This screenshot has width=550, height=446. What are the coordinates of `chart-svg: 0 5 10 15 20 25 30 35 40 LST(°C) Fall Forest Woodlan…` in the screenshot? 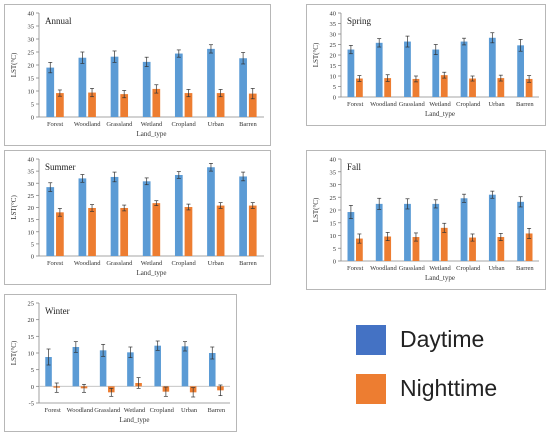 It's located at (425, 219).